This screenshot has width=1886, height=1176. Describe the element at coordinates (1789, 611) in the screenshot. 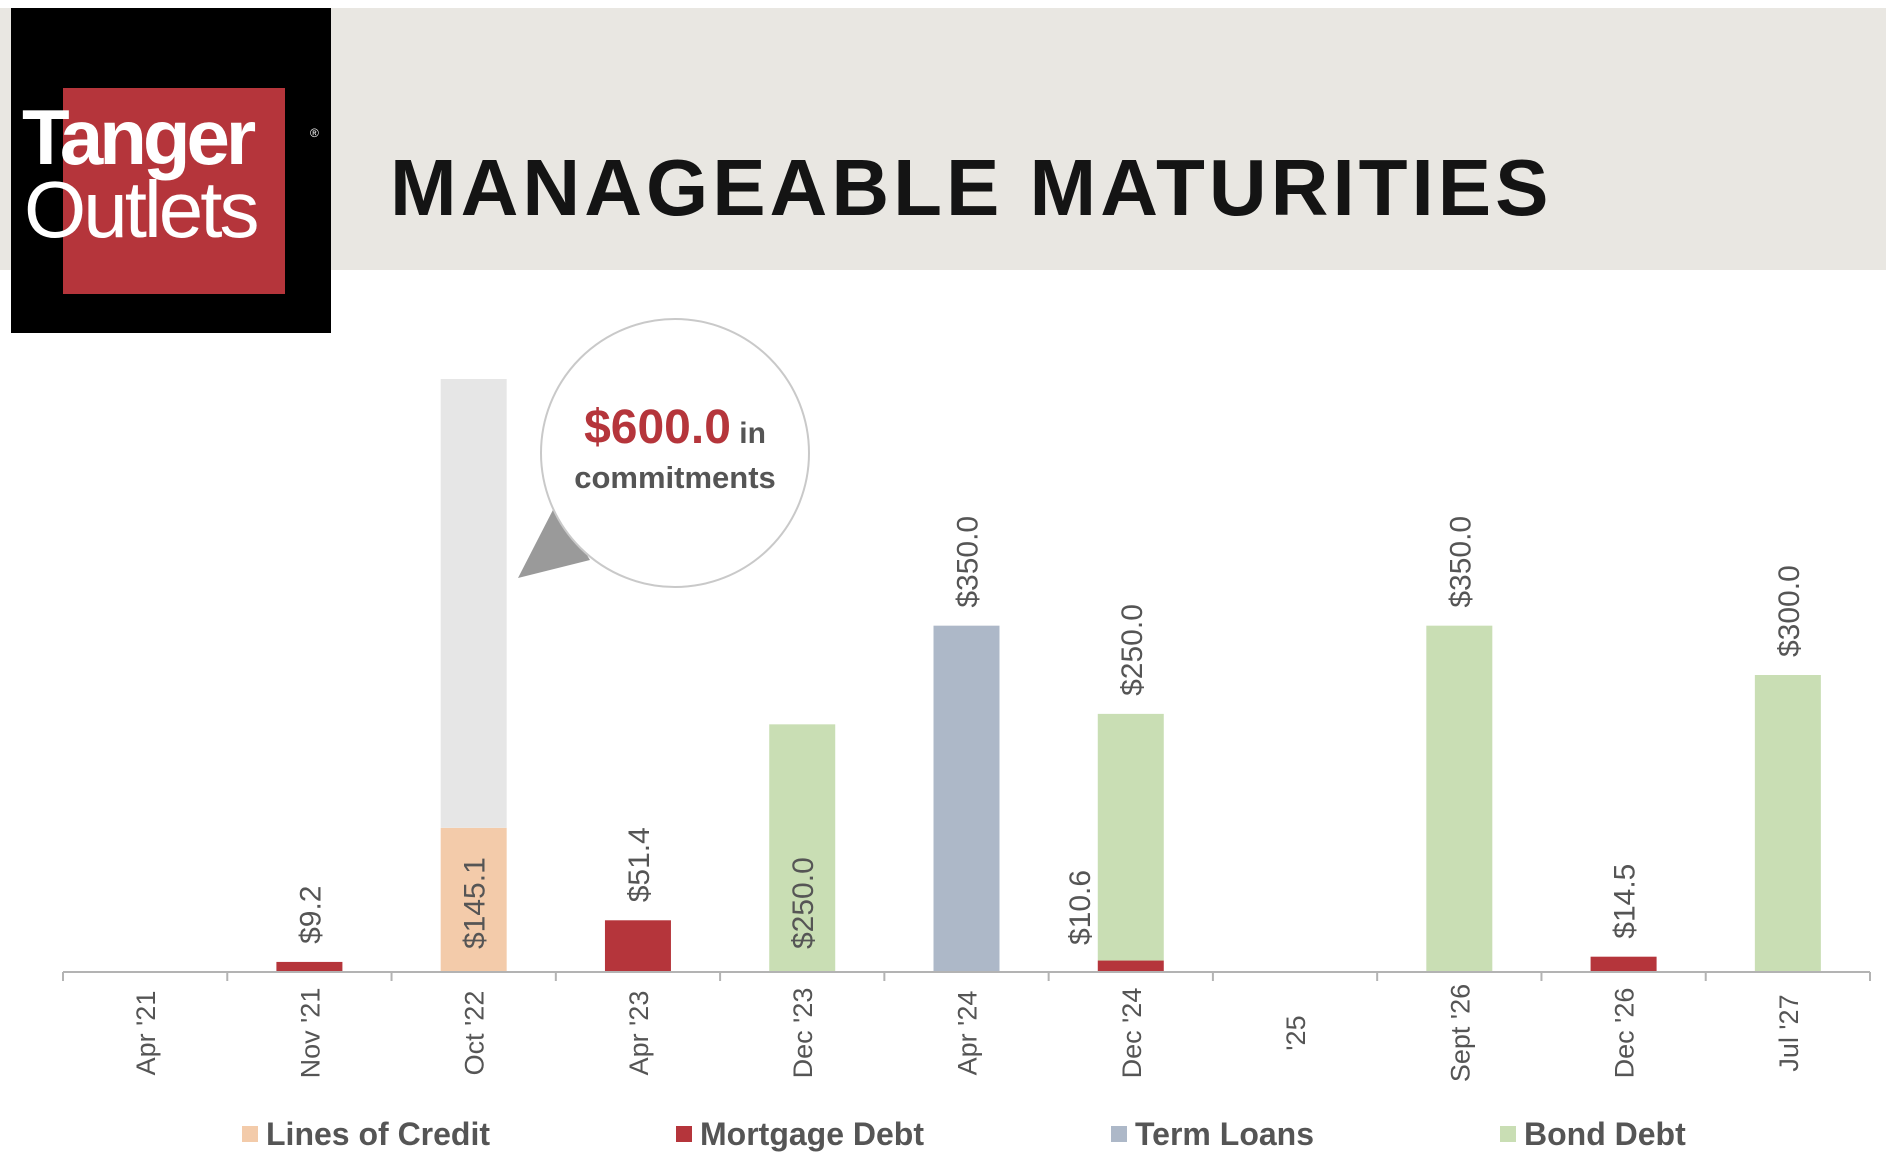

I see `data-label-jul-27-300-0: $300.0` at that location.